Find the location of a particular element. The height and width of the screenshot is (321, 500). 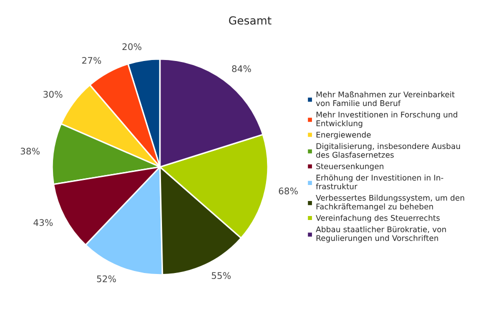

data-label: 30% is located at coordinates (52, 94).